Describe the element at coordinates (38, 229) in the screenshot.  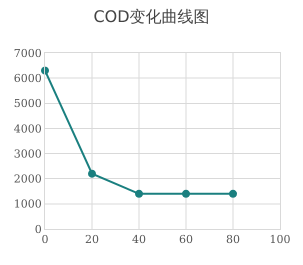
I see `y-tick-label: 0` at that location.